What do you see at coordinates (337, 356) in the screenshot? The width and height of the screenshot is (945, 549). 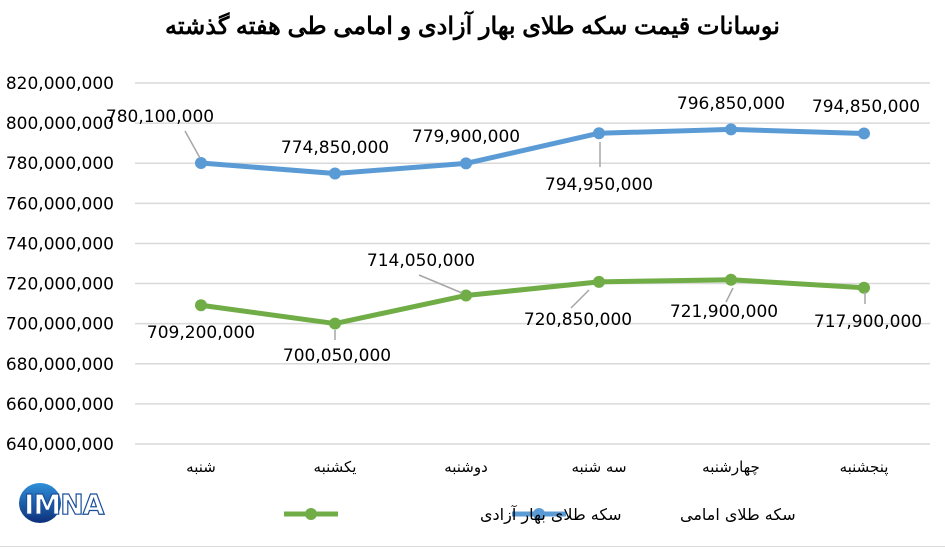 I see `data-label: 700,050,000` at bounding box center [337, 356].